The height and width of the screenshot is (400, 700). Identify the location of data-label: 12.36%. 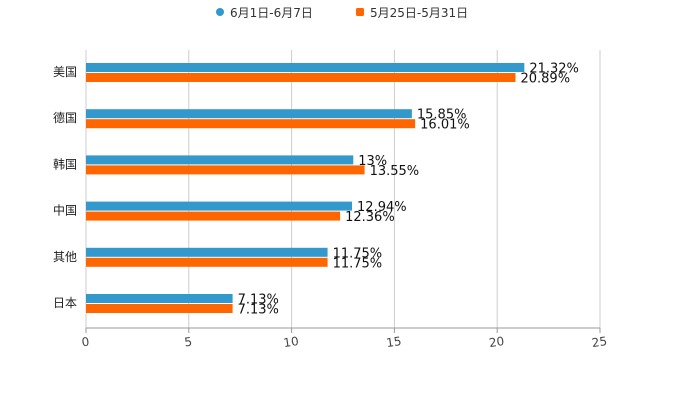
(370, 217).